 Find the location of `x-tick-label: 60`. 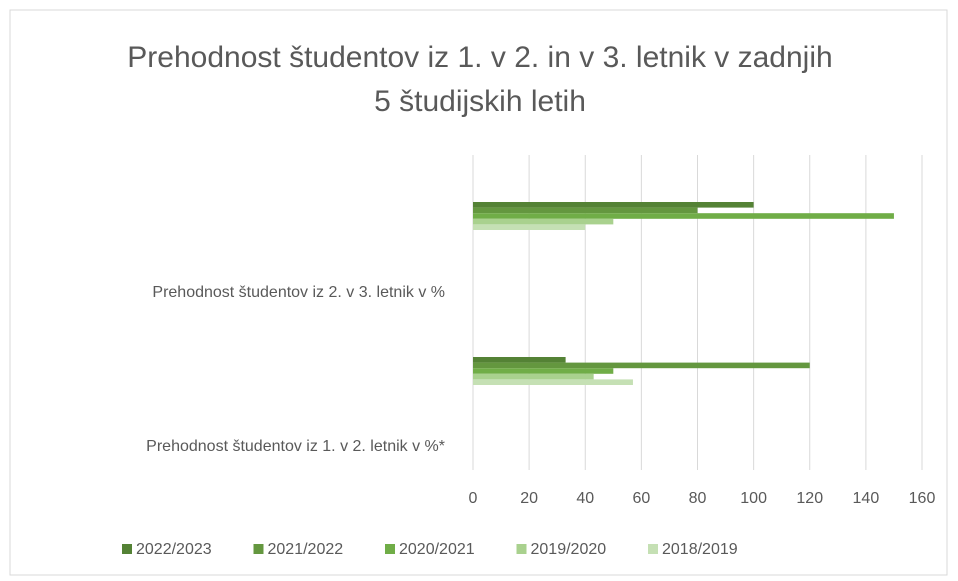

x-tick-label: 60 is located at coordinates (641, 498).